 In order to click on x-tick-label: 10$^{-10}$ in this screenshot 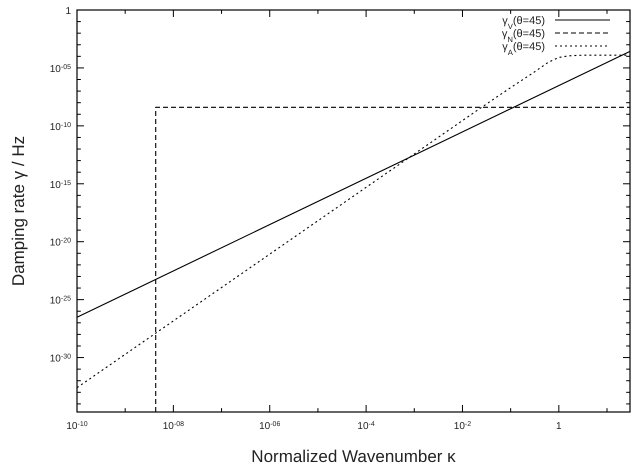, I will do `click(77, 426)`.